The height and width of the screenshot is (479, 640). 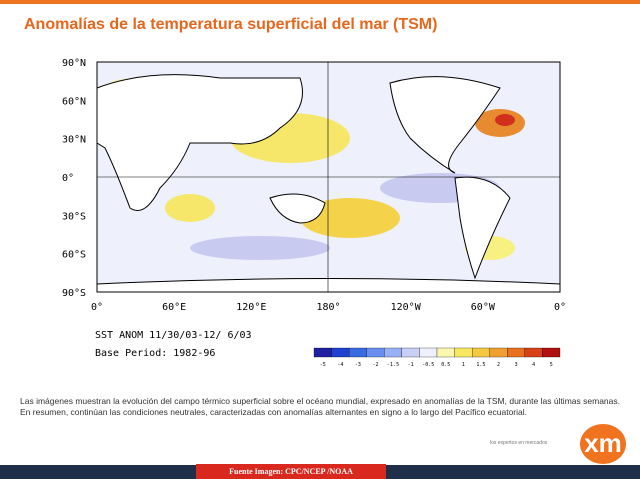 What do you see at coordinates (74, 293) in the screenshot?
I see `lat-label: 90°S` at bounding box center [74, 293].